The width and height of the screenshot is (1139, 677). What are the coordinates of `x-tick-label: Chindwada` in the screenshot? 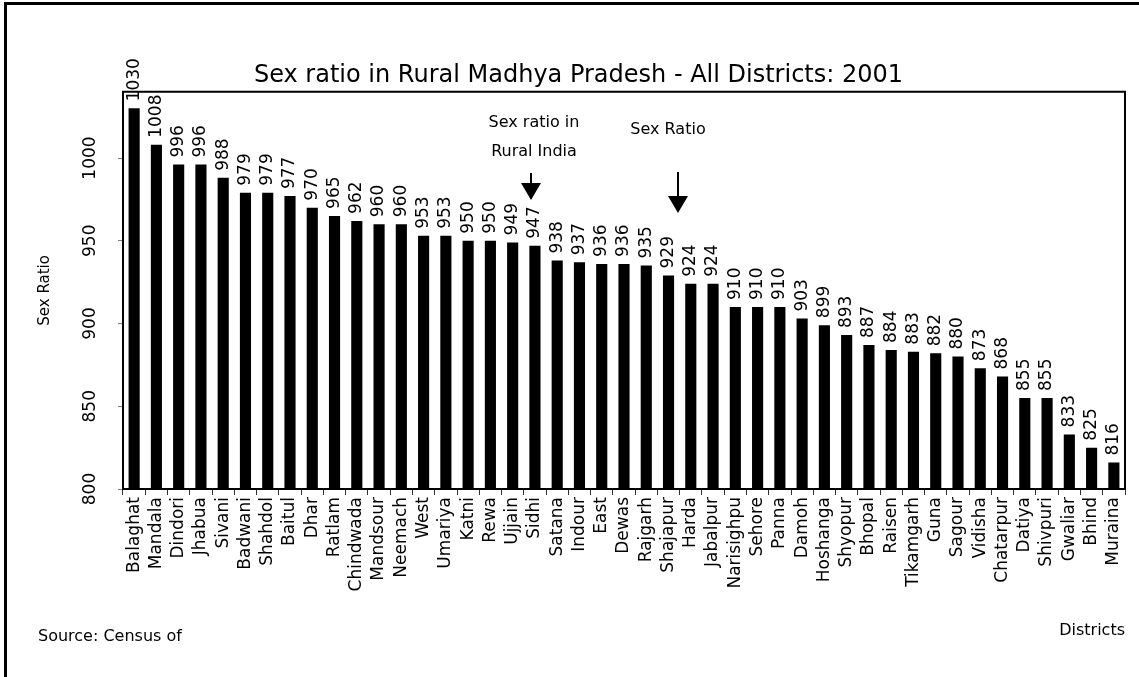 It's located at (355, 544).